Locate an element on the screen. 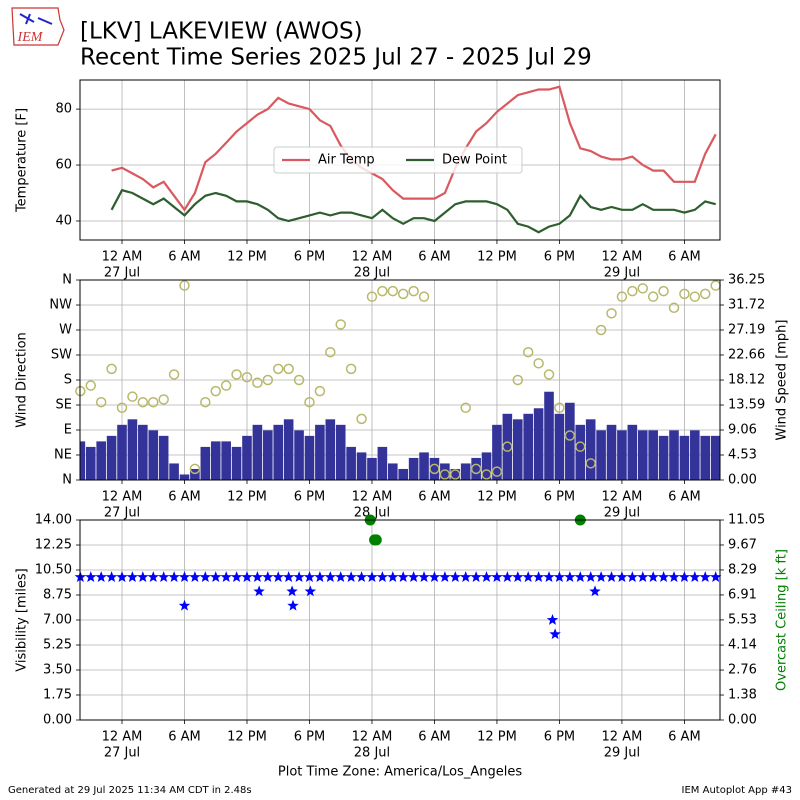 Image resolution: width=800 pixels, height=800 pixels. y-tick-label: 80 is located at coordinates (63, 109).